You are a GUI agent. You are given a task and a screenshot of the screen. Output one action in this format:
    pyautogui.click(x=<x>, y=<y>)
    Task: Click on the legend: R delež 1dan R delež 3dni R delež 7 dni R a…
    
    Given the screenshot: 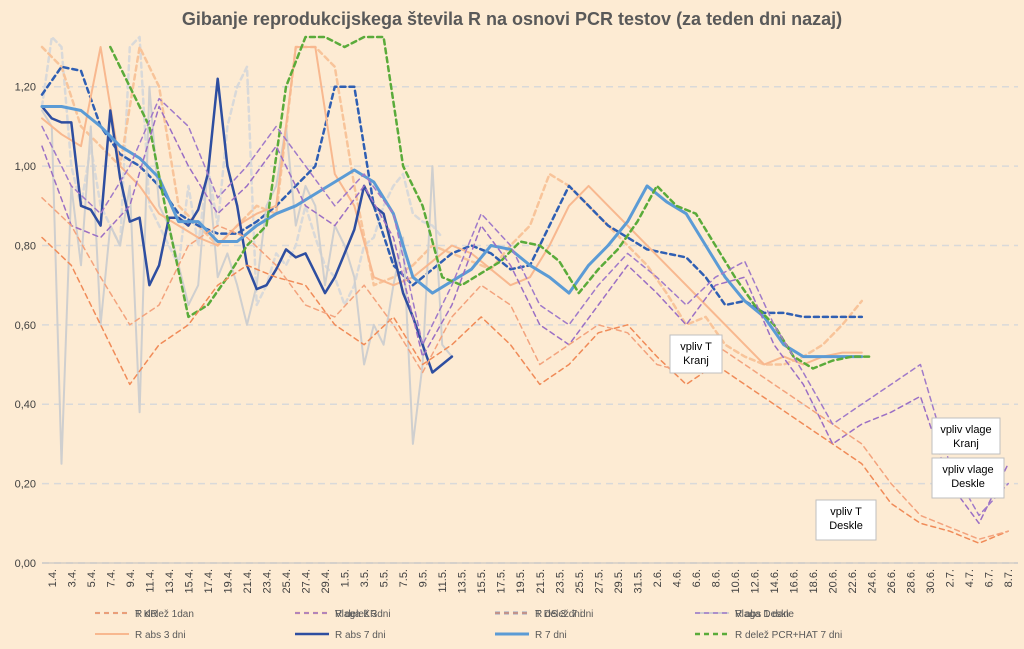 What is the action you would take?
    pyautogui.click(x=468, y=625)
    